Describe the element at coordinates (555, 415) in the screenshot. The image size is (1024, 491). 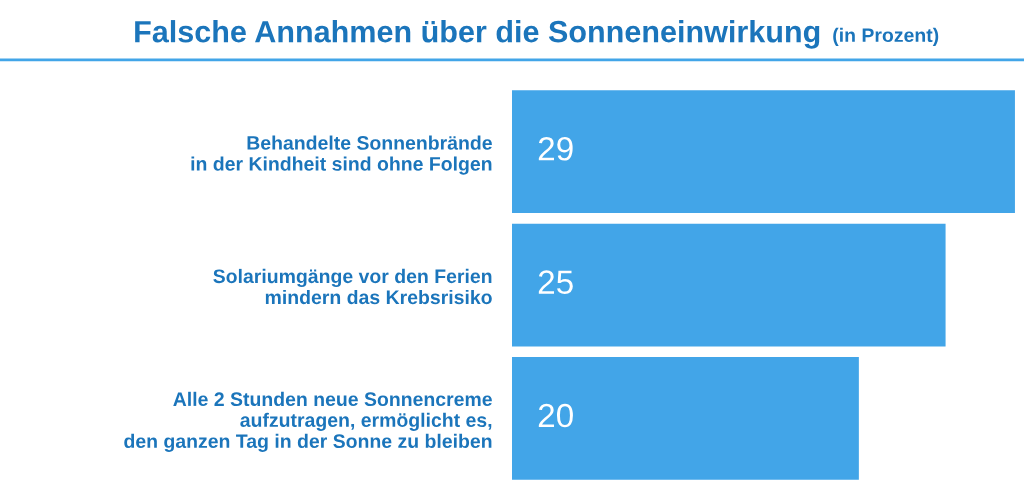
I see `data-label: 20` at that location.